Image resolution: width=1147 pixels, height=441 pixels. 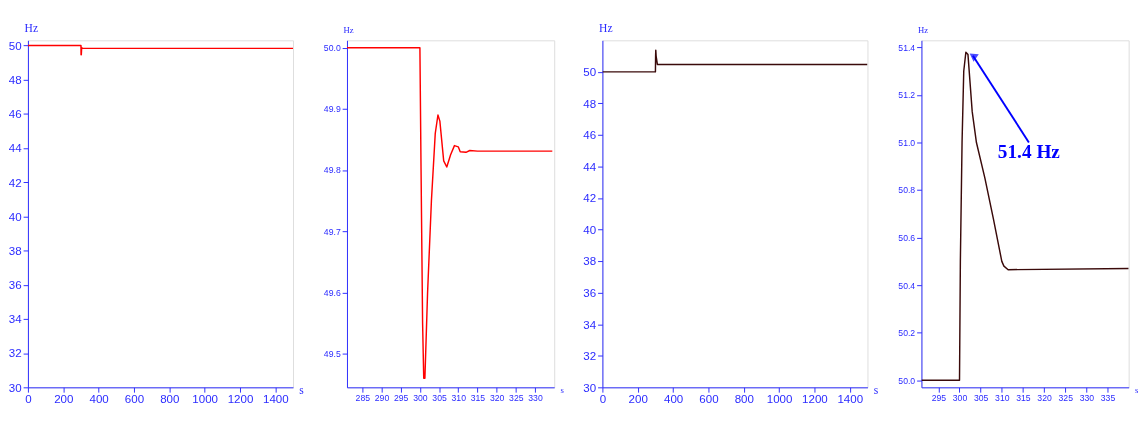 I want to click on y-tick-label: 49.7, so click(x=332, y=231).